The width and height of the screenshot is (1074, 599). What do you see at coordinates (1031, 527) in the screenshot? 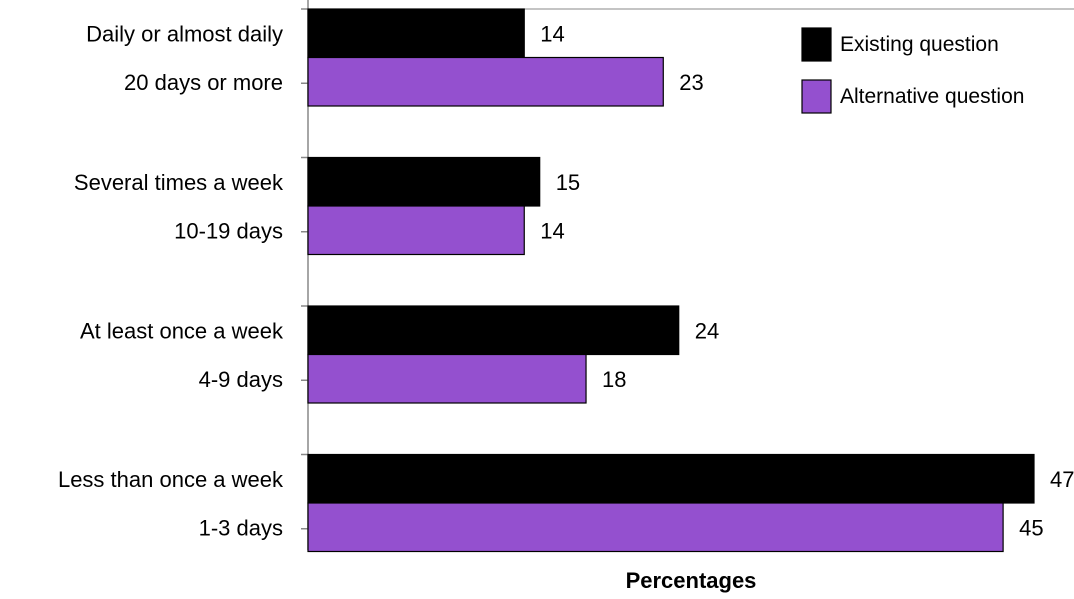
I see `data-label: 45` at bounding box center [1031, 527].